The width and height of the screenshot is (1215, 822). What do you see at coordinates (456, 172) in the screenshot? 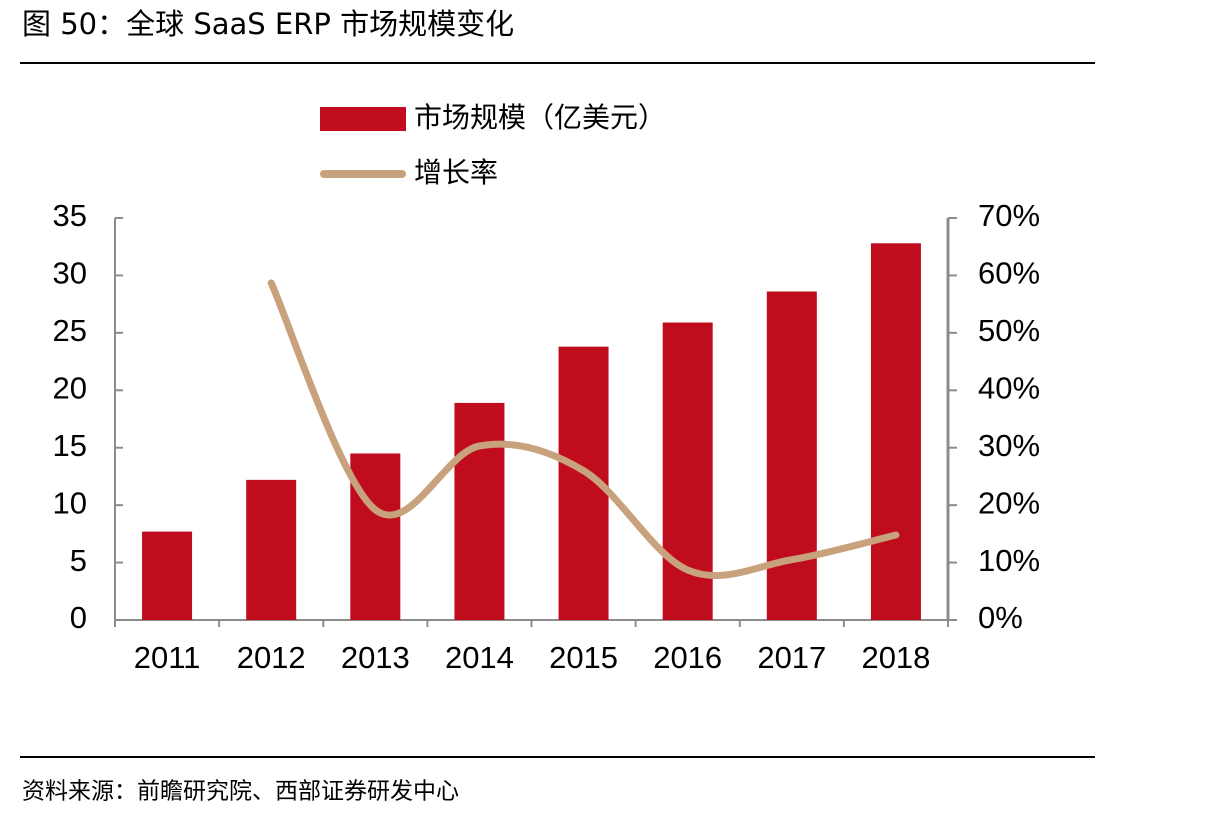
I see `legend-label: 增长率` at bounding box center [456, 172].